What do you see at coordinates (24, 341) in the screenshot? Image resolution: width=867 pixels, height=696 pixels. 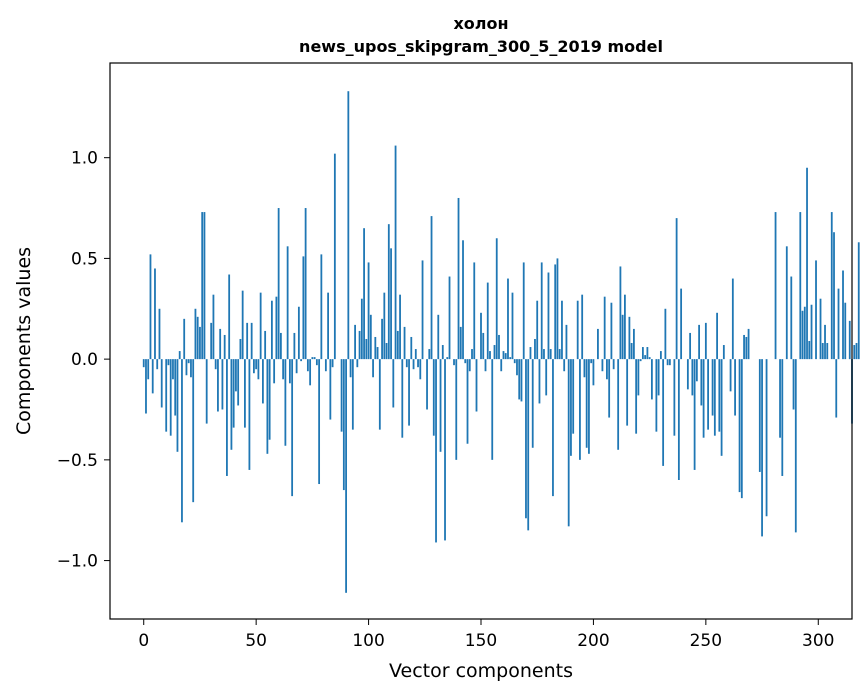 I see `y-axis-label: Components values` at bounding box center [24, 341].